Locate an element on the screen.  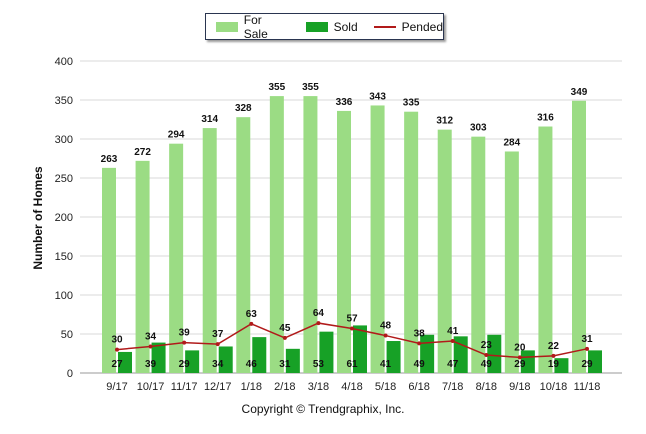
data-label-pended: 34 is located at coordinates (151, 336).